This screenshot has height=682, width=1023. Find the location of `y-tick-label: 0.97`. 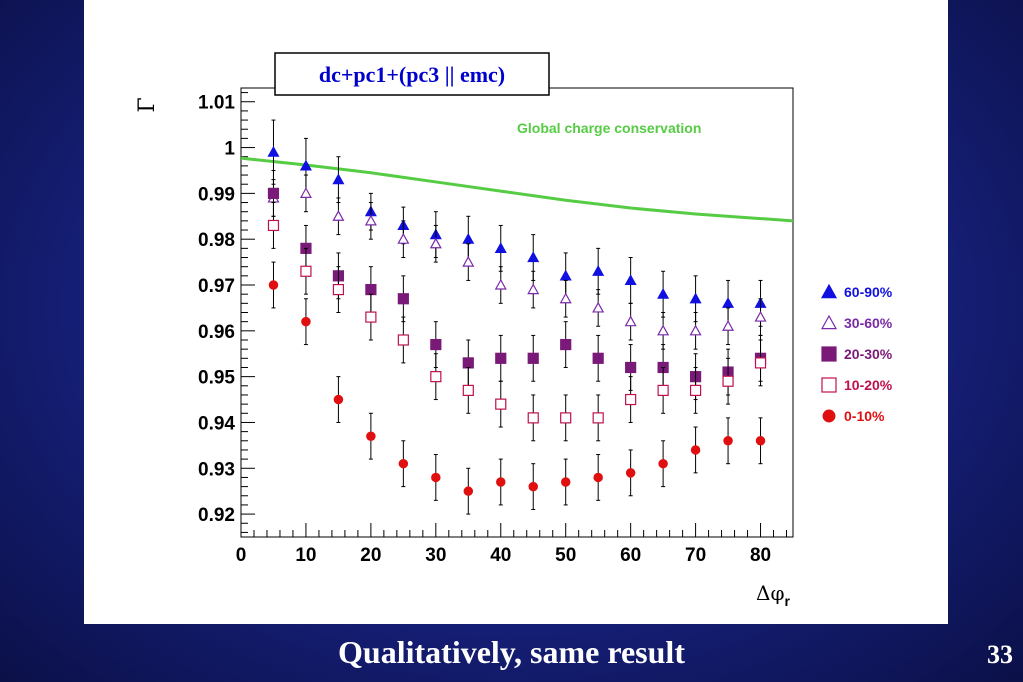

y-tick-label: 0.97 is located at coordinates (216, 286).